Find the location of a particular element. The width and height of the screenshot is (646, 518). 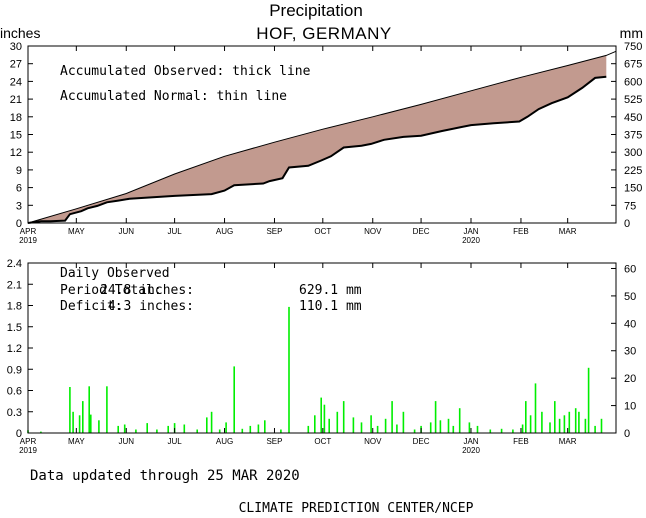

right-tick-label: 150 is located at coordinates (633, 189).